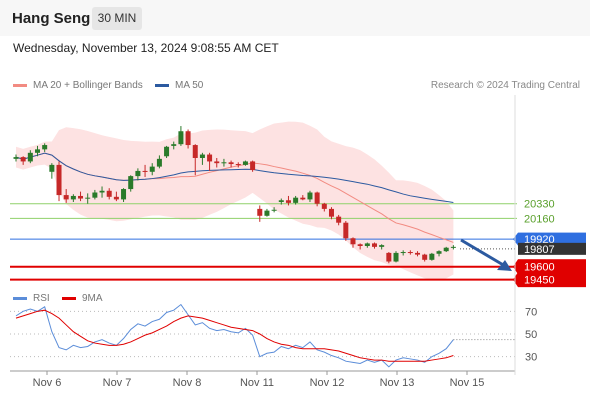  What do you see at coordinates (327, 383) in the screenshot?
I see `x-tick-label: Nov 12` at bounding box center [327, 383].